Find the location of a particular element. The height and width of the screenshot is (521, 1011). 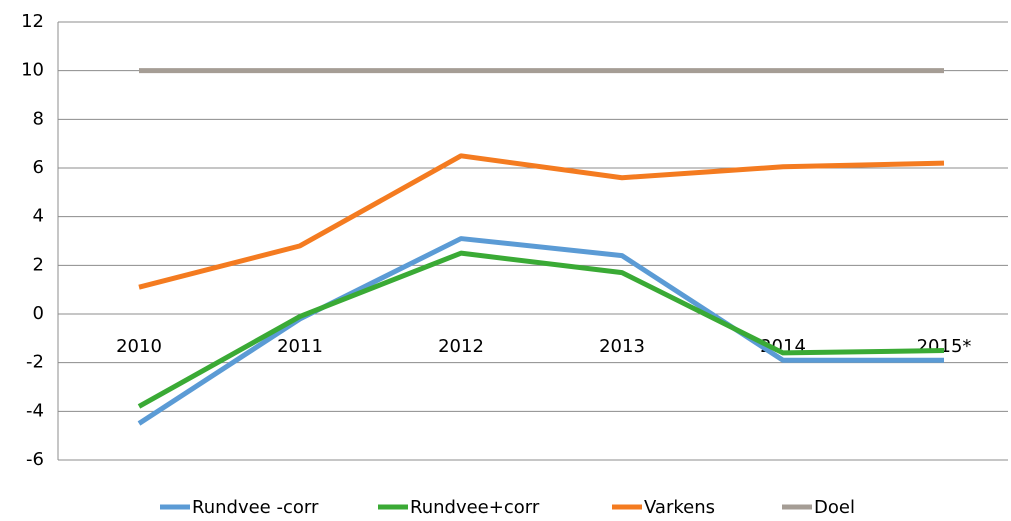

y-tick-label: 12 is located at coordinates (32, 21).